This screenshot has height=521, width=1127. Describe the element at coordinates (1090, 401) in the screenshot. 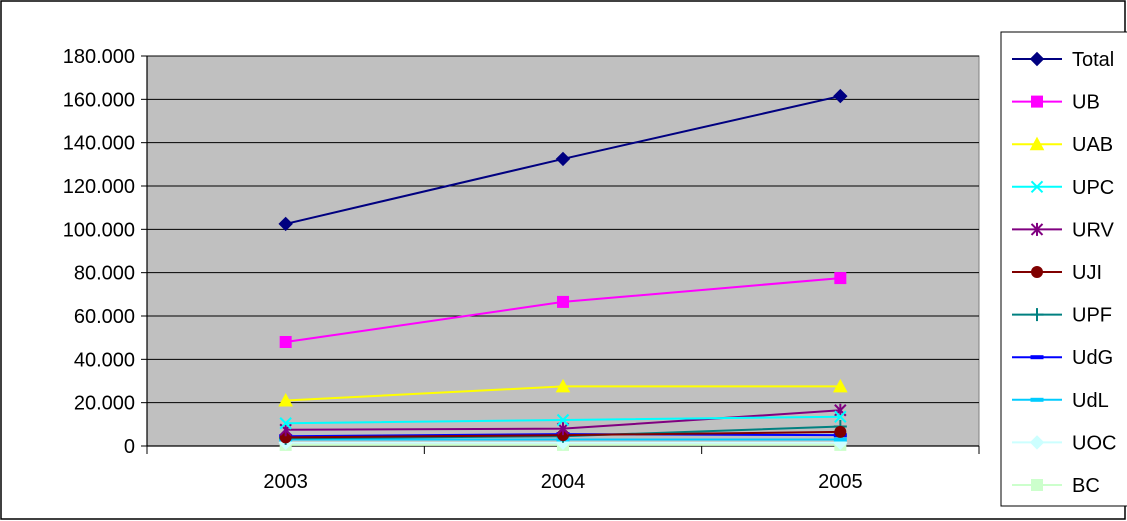

I see `legend-label: UdL` at that location.